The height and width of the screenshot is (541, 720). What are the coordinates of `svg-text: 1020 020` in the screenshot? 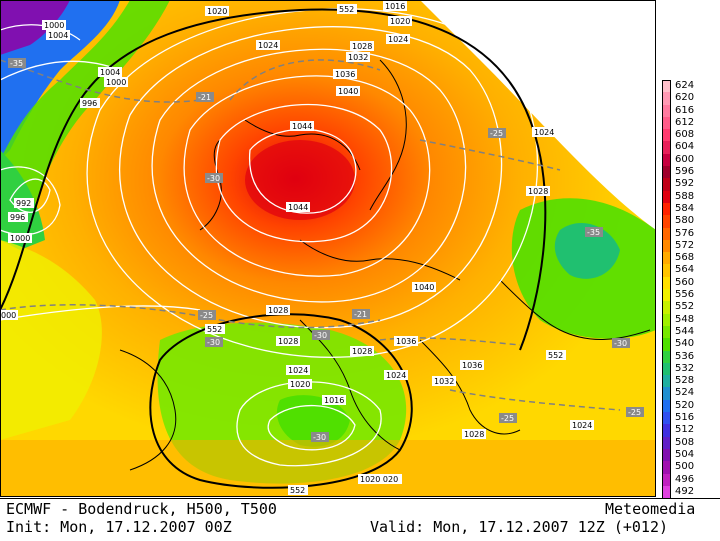 It's located at (379, 479).